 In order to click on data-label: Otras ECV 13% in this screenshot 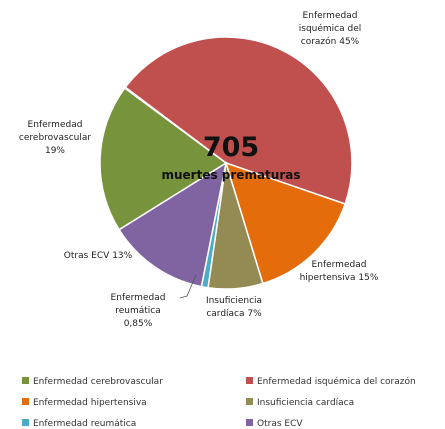, I will do `click(98, 256)`.